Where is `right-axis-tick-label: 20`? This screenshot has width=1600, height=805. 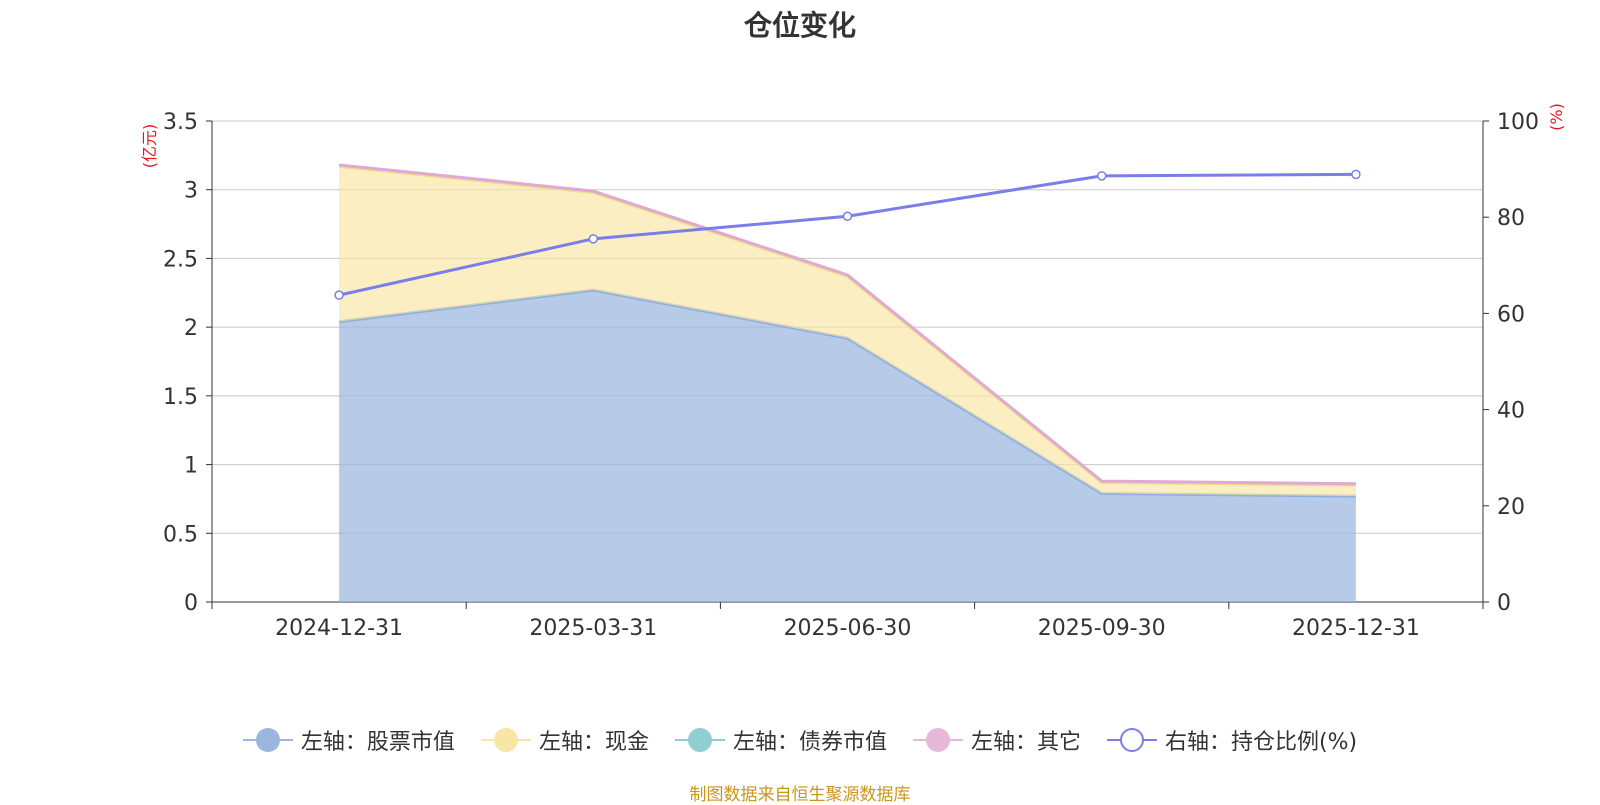
right-axis-tick-label: 20 is located at coordinates (1511, 507).